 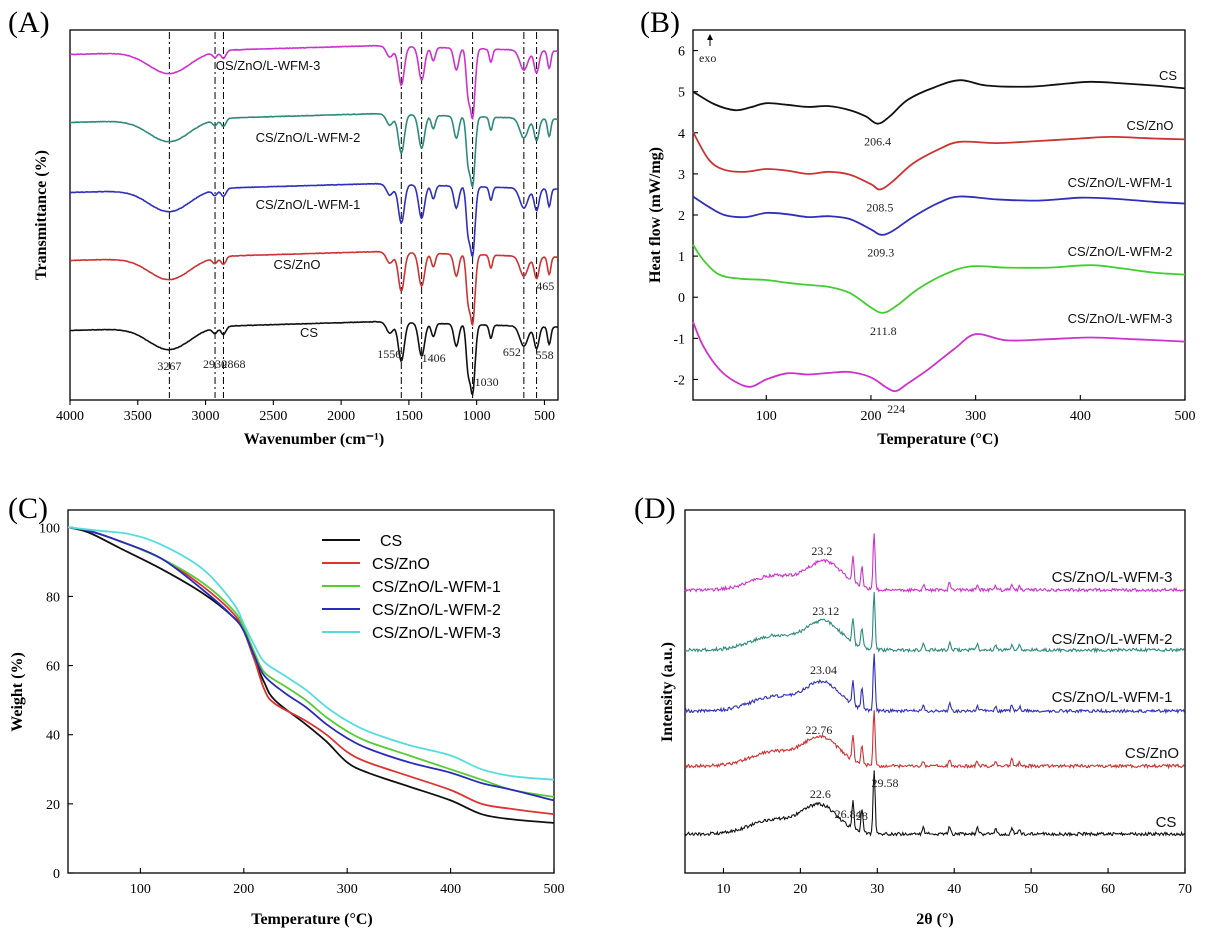 What do you see at coordinates (311, 919) in the screenshot?
I see `panel-c-x-axis-label: Temperature (°C)` at bounding box center [311, 919].